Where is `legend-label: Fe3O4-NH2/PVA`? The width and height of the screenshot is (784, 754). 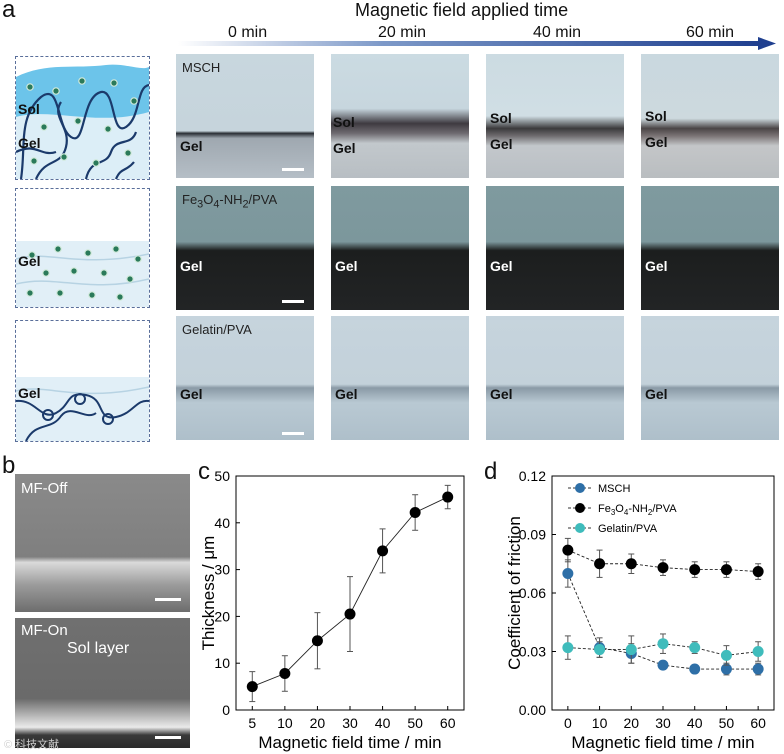 legend-label: Fe3O4-NH2/PVA is located at coordinates (637, 510).